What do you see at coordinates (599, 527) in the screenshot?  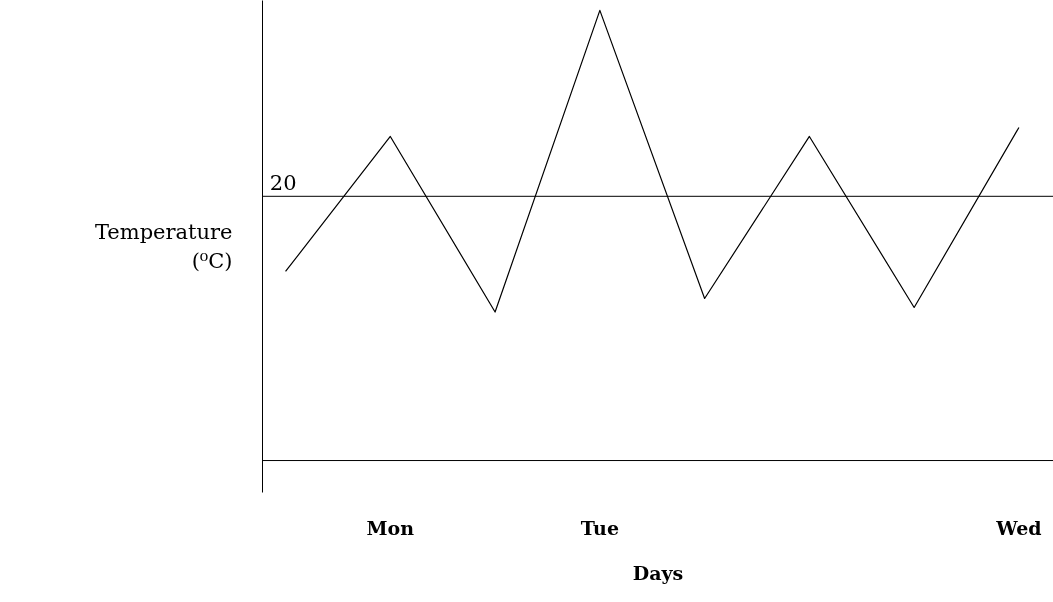 I see `x-tick-label: Tue` at bounding box center [599, 527].